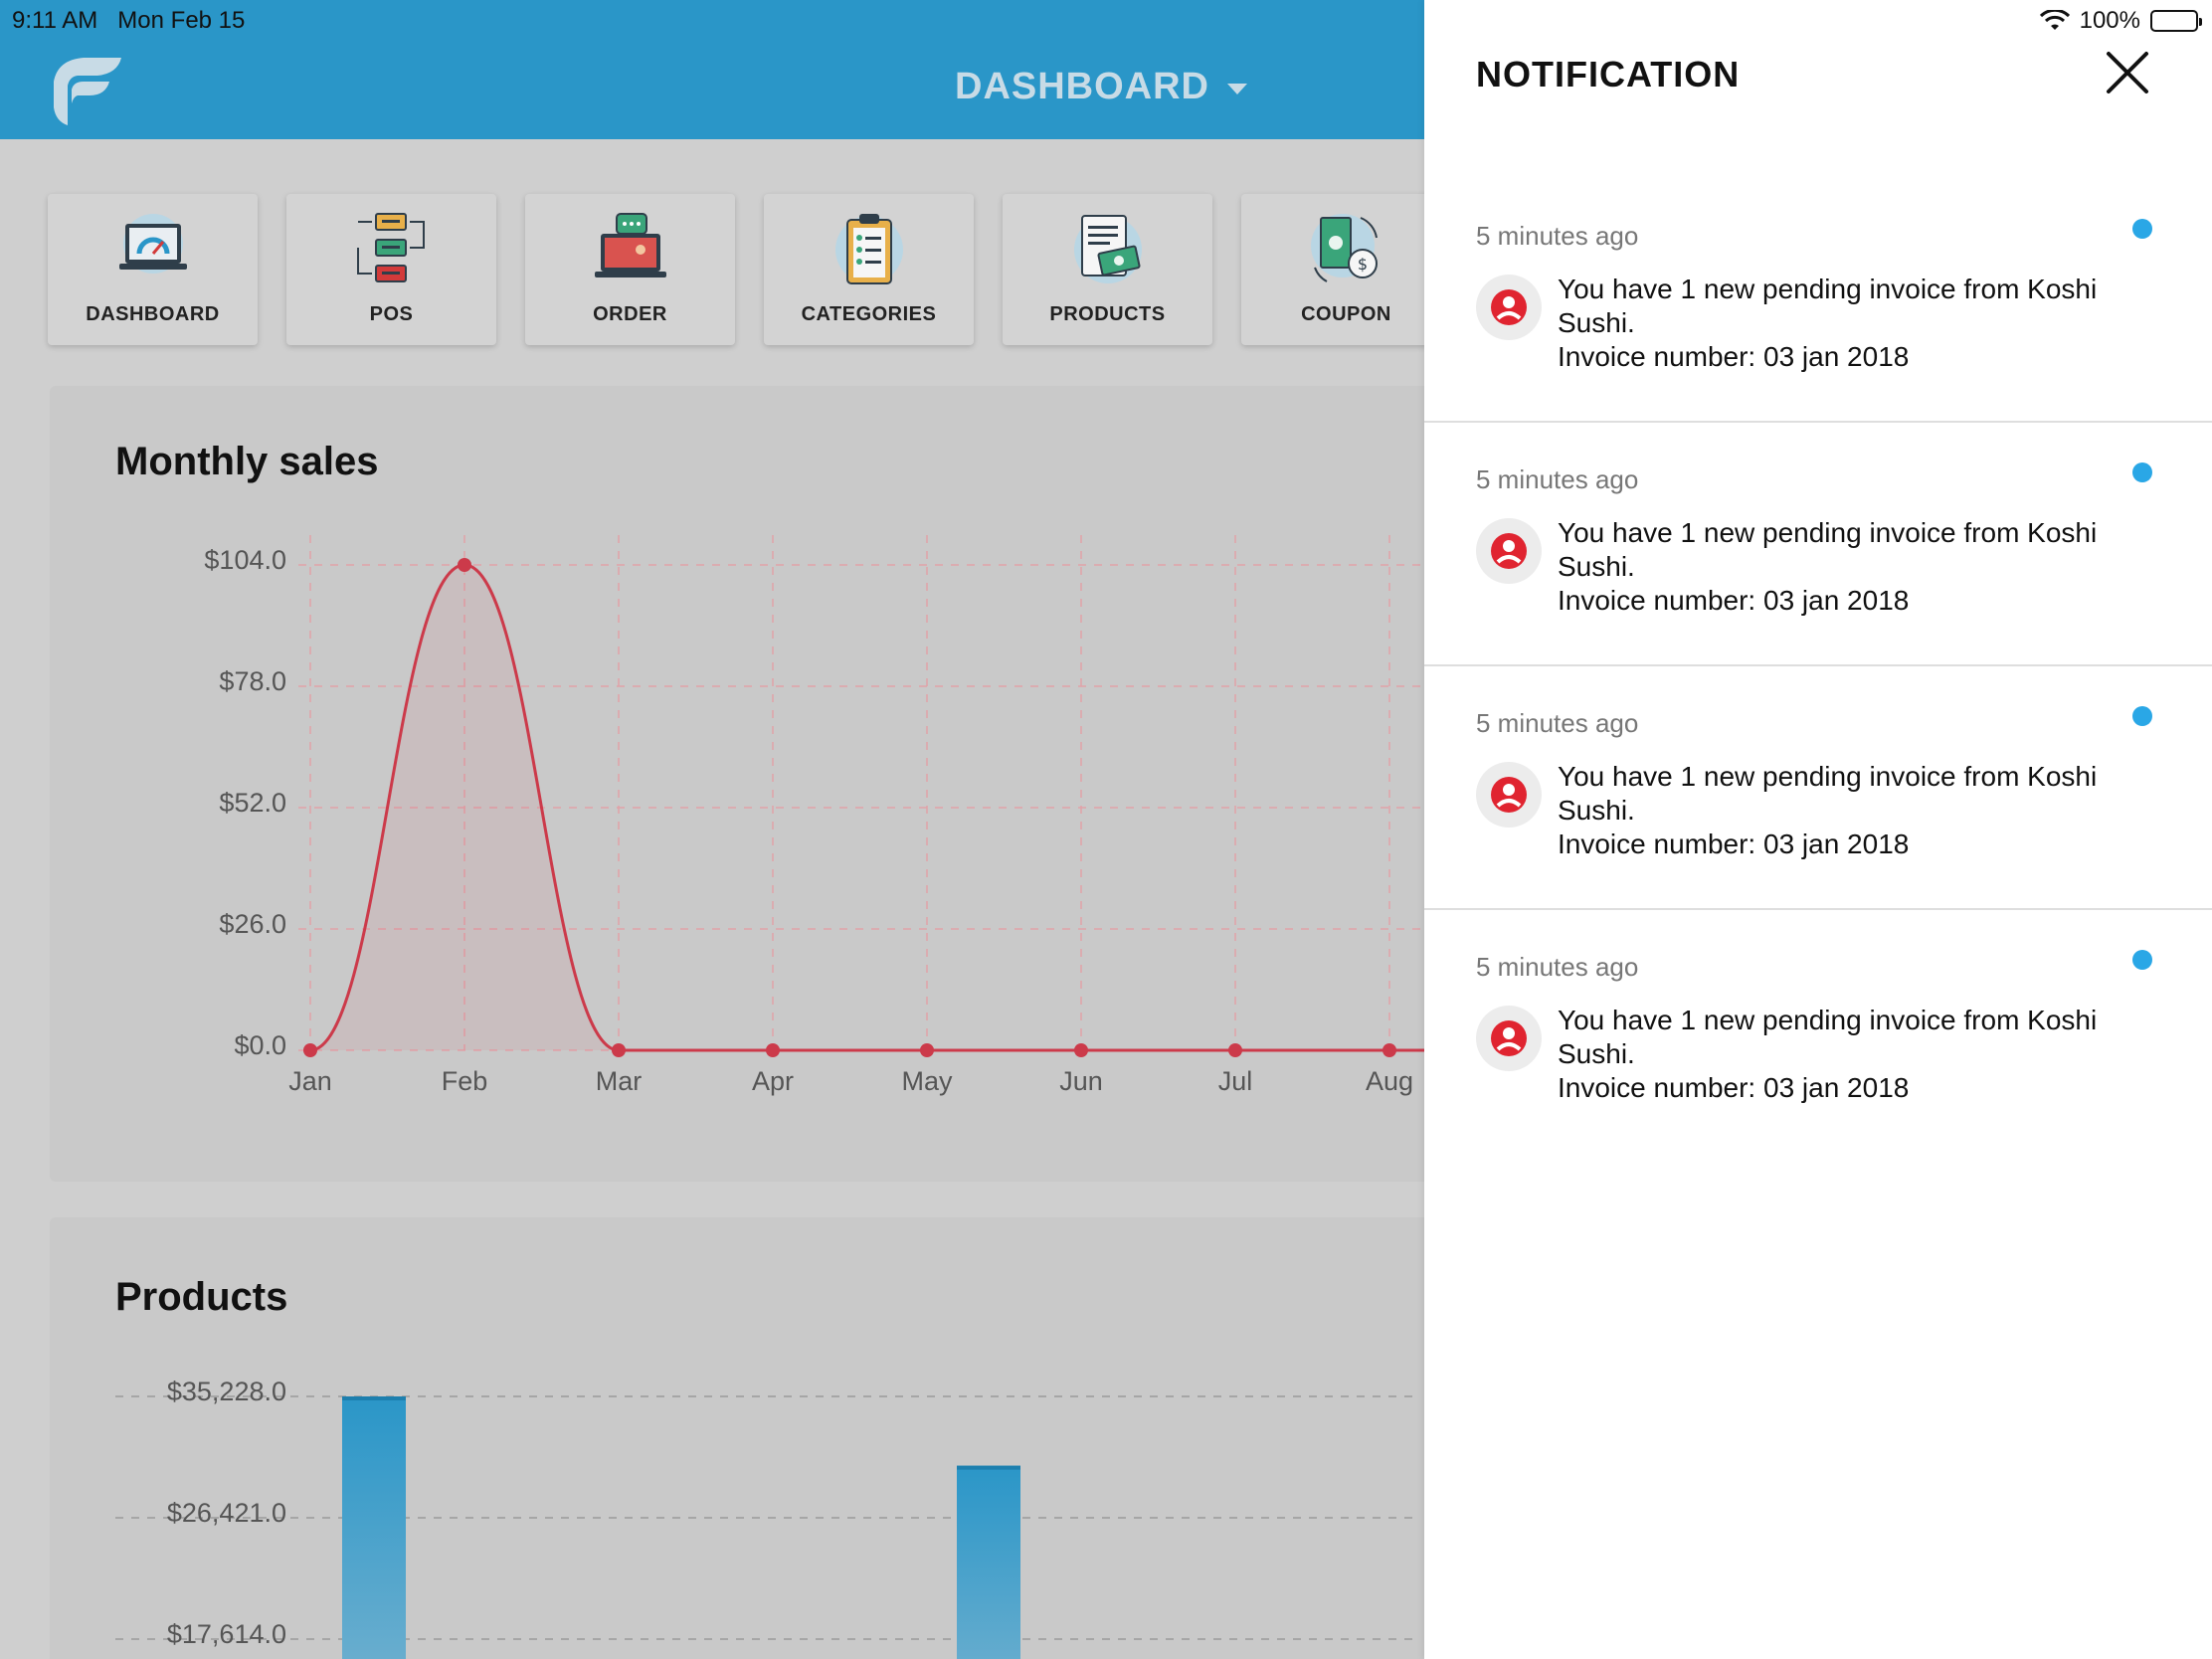 Image resolution: width=2212 pixels, height=1659 pixels. Describe the element at coordinates (927, 1081) in the screenshot. I see `x-tick-label: May` at that location.